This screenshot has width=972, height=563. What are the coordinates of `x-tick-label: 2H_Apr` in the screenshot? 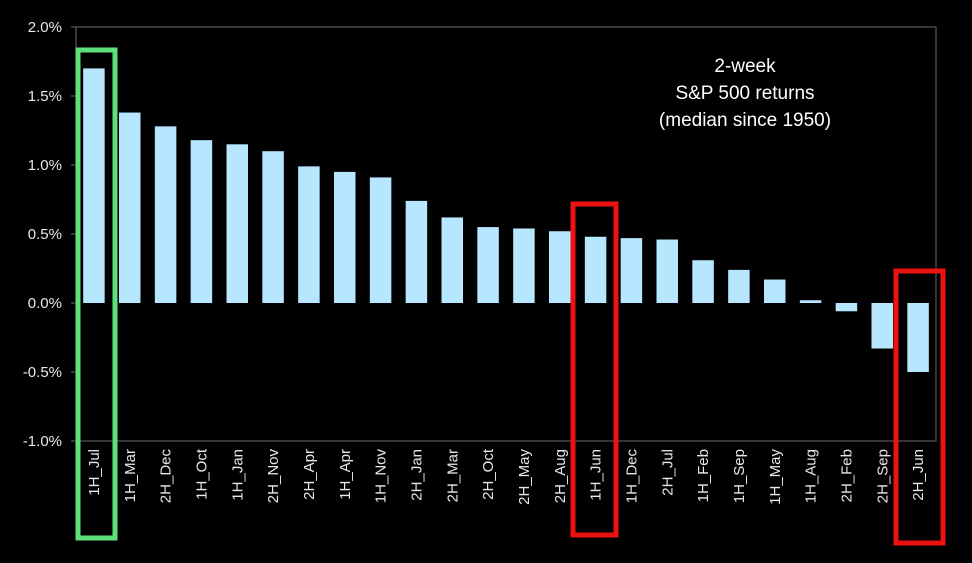 It's located at (309, 474).